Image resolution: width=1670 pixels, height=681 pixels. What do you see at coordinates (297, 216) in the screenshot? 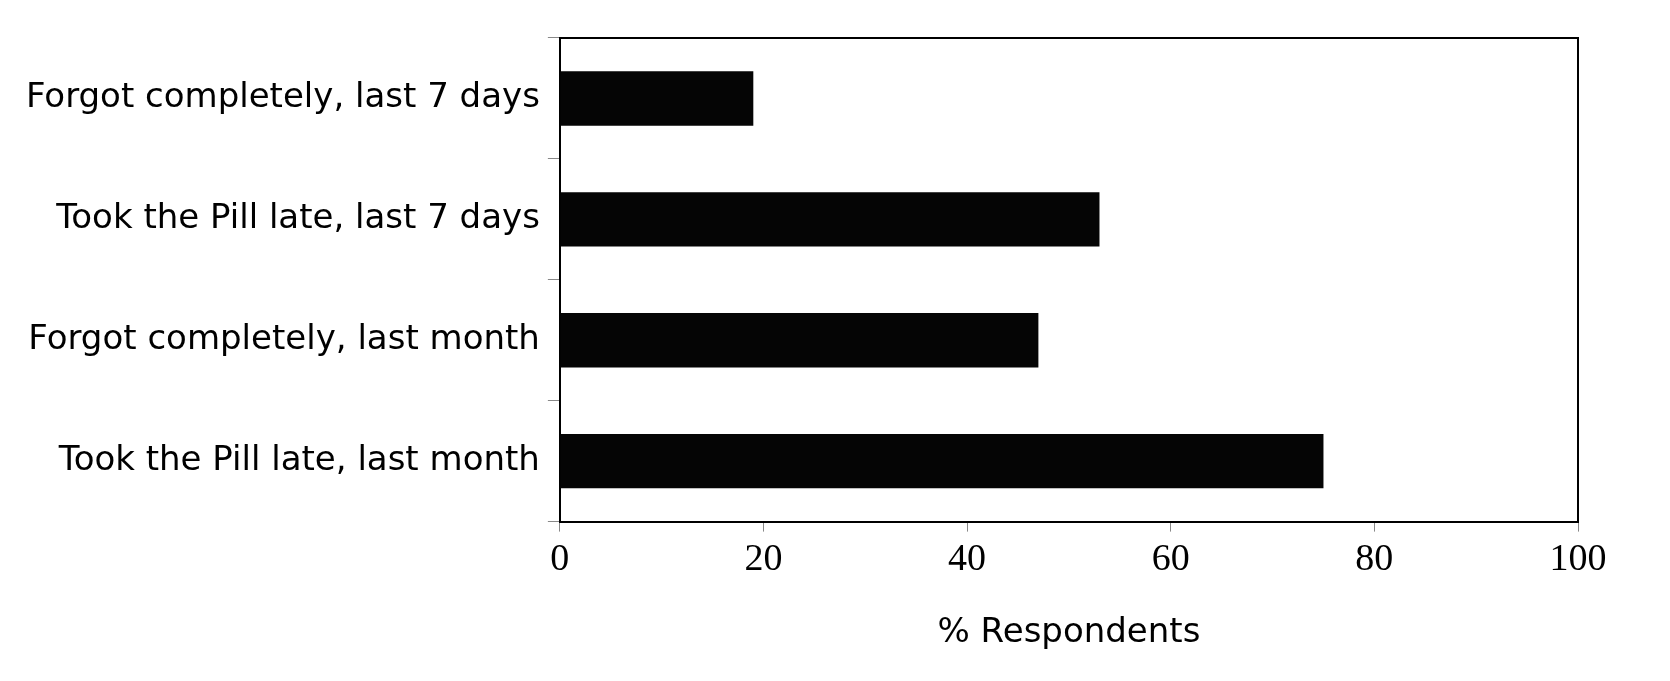
I see `y-tick-label: Took the Pill late, last 7 days` at bounding box center [297, 216].